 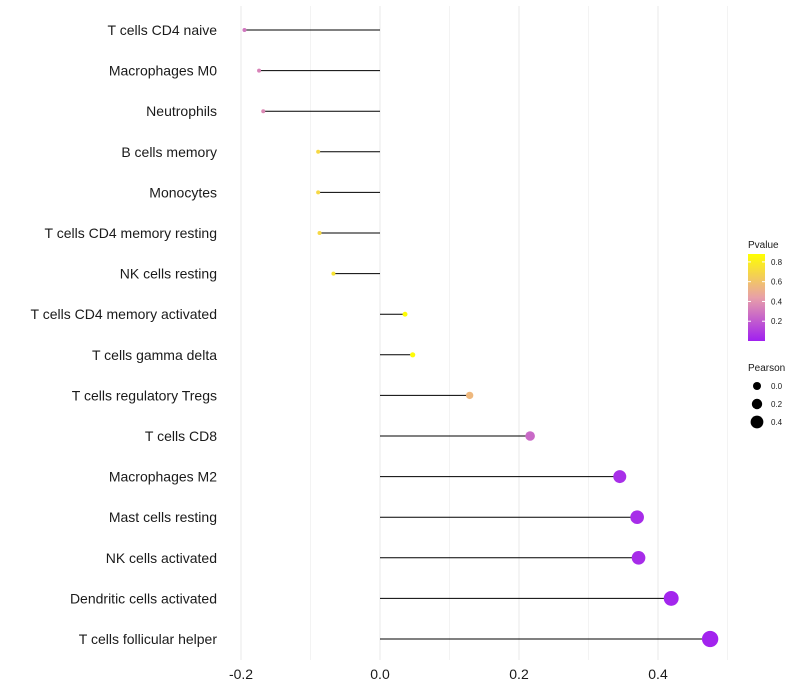 I want to click on category-label: Monocytes, so click(x=183, y=192).